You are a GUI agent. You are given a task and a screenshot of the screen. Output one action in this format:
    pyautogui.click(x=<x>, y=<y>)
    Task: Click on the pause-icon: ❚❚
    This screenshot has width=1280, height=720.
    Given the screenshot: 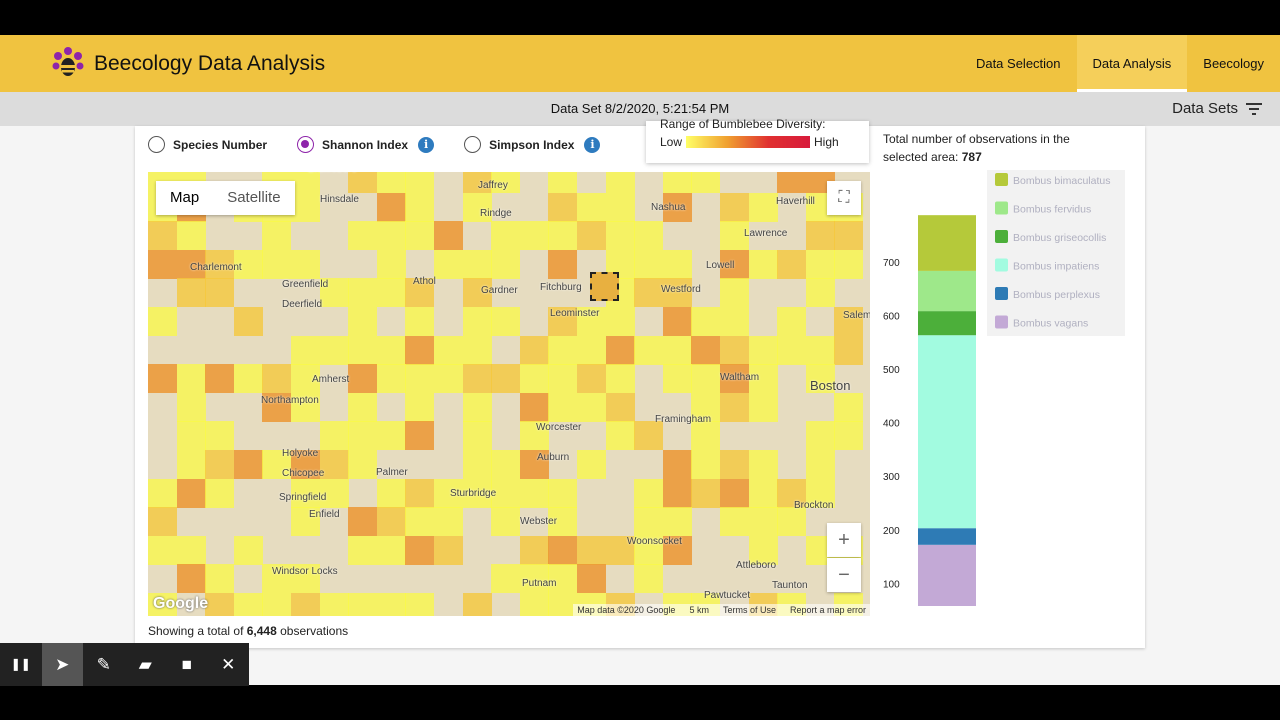 What is the action you would take?
    pyautogui.click(x=20, y=664)
    